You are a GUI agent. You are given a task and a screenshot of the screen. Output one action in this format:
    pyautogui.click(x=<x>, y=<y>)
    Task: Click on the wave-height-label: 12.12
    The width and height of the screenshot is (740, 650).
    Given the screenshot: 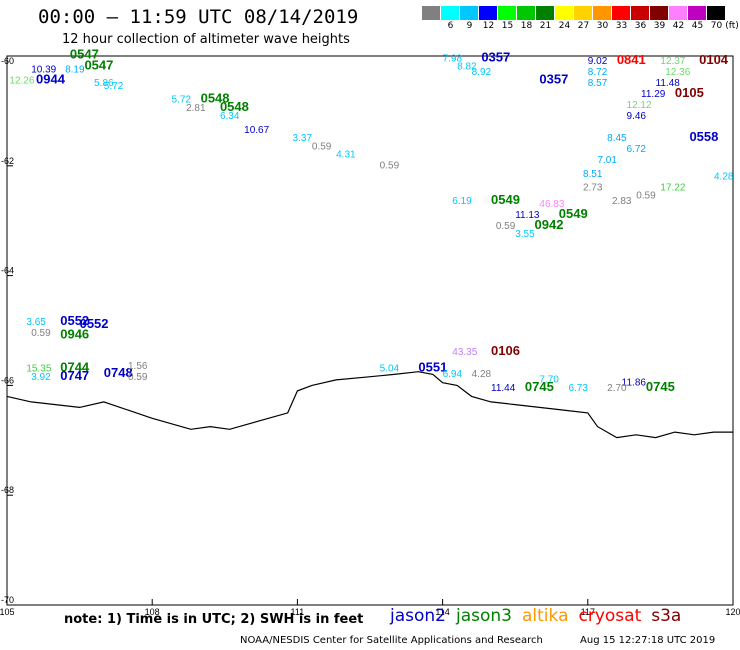 What is the action you would take?
    pyautogui.click(x=639, y=105)
    